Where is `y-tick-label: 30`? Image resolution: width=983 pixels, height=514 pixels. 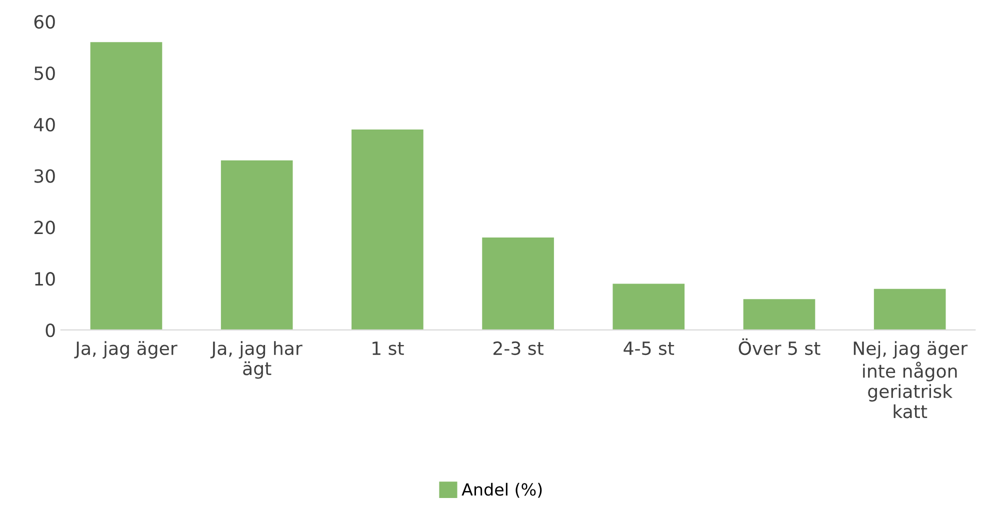
y-tick-label: 30 is located at coordinates (44, 176).